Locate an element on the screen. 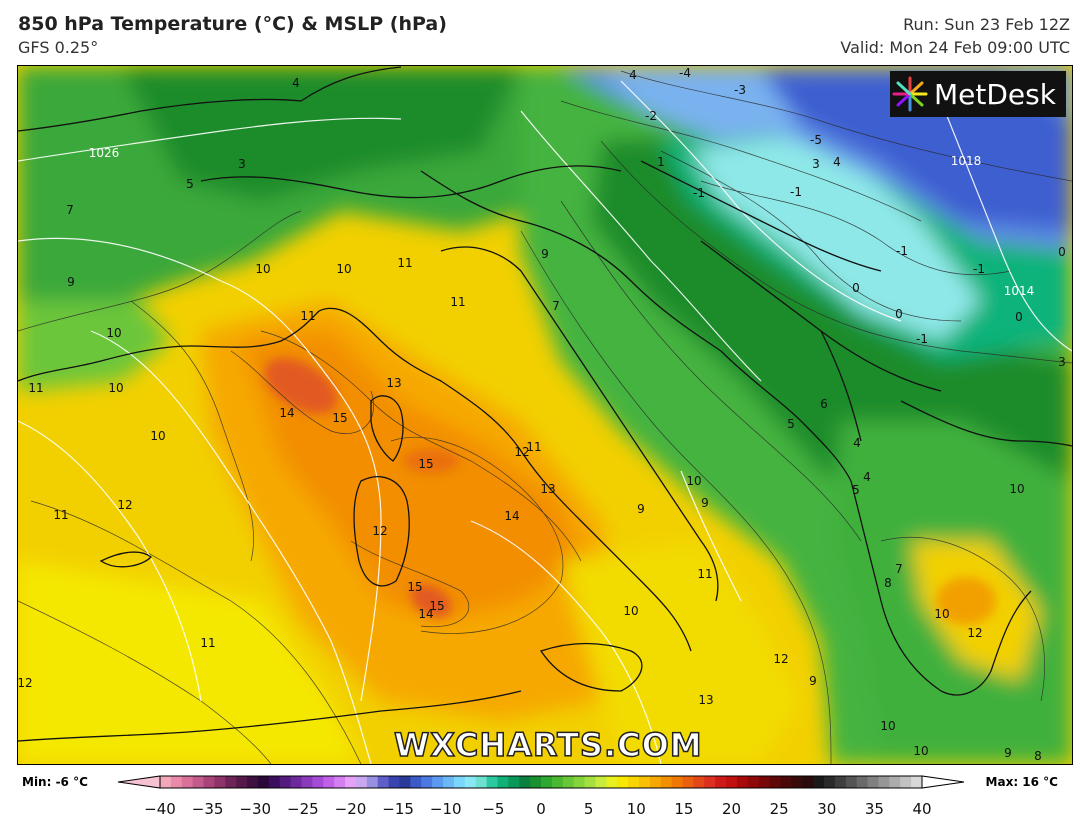  colorbar-tick-label: 10 is located at coordinates (636, 809).